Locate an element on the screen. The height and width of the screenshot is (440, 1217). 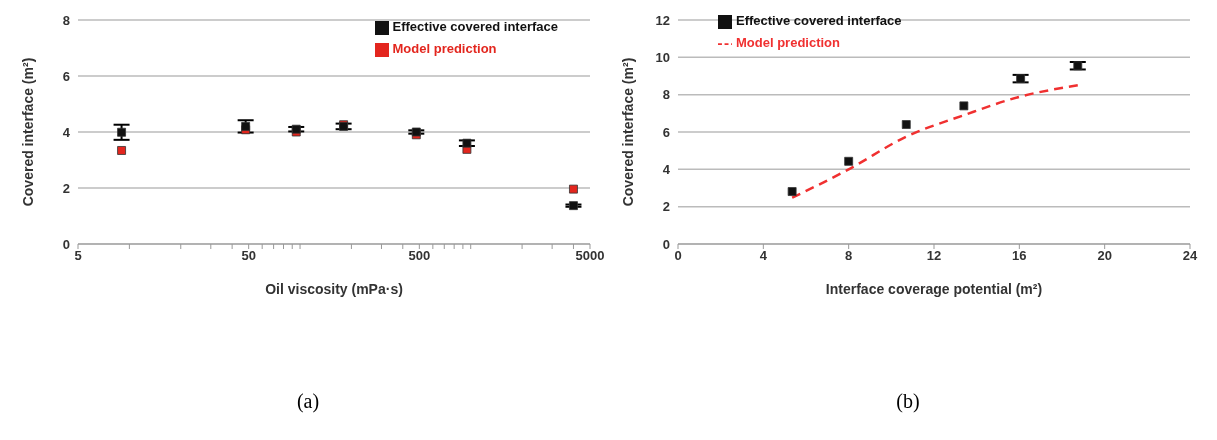
text: (b) is located at coordinates (908, 401).